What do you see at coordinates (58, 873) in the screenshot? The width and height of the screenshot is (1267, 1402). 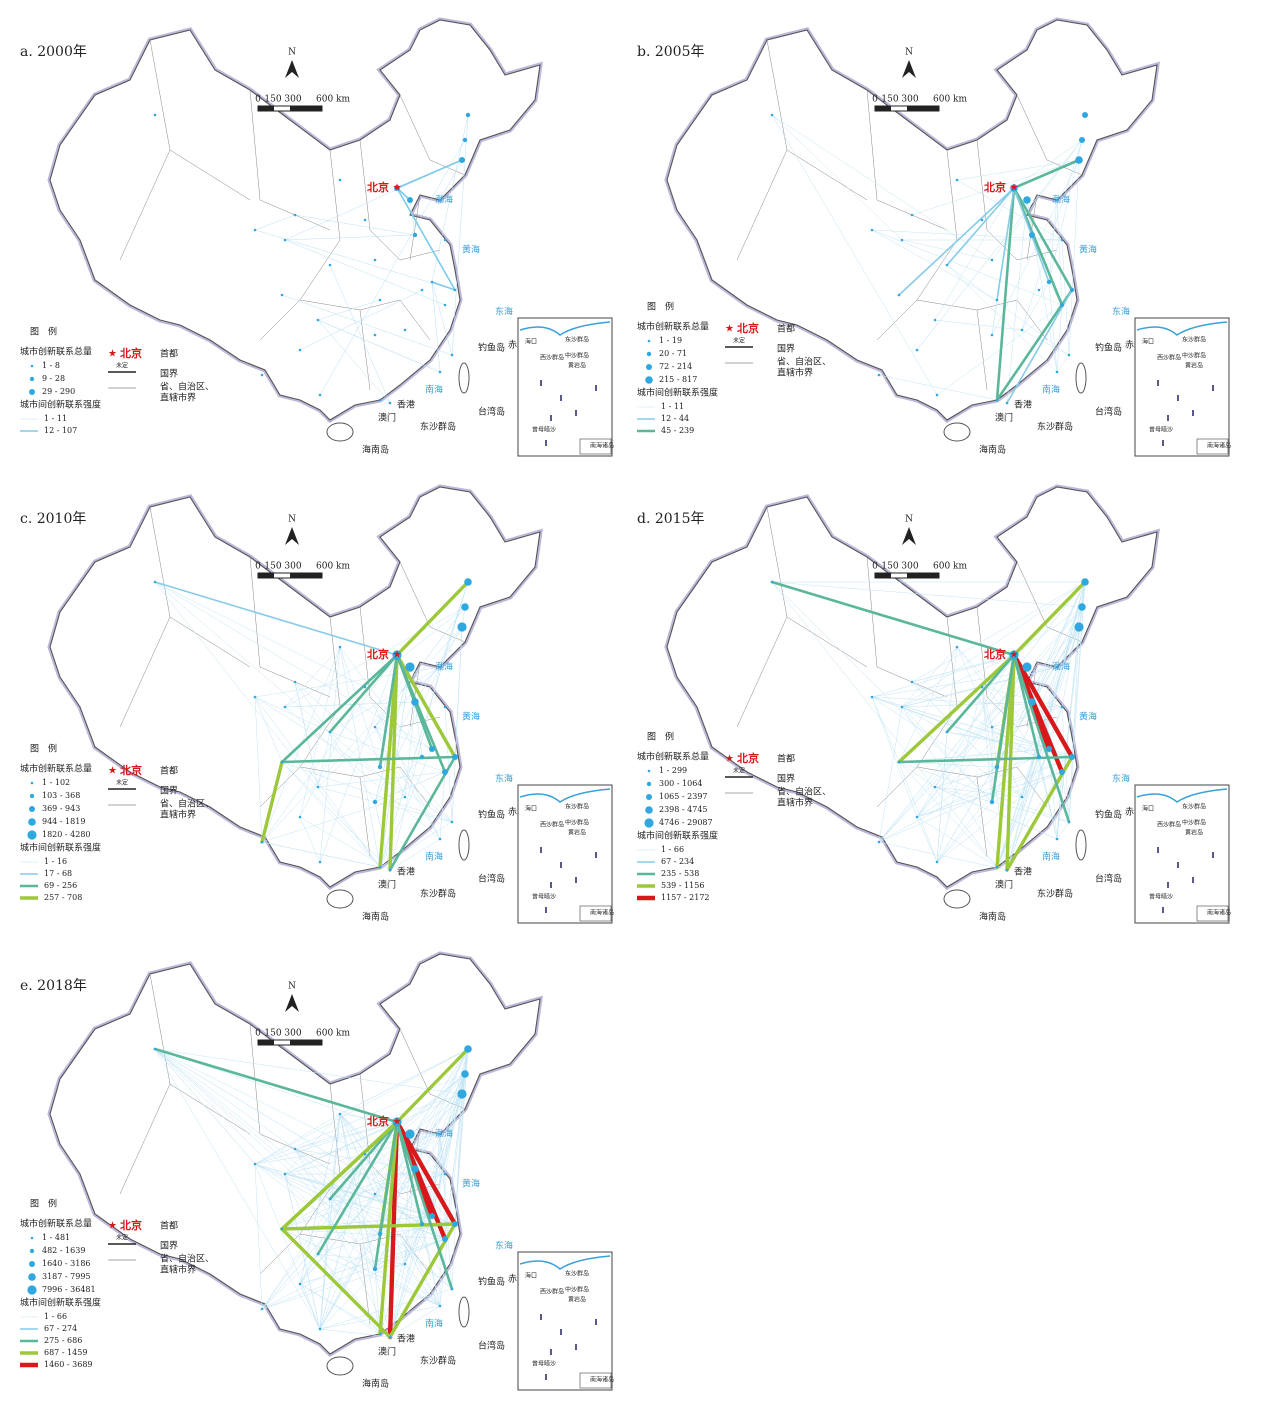 I see `legend-label: 17 - 68` at bounding box center [58, 873].